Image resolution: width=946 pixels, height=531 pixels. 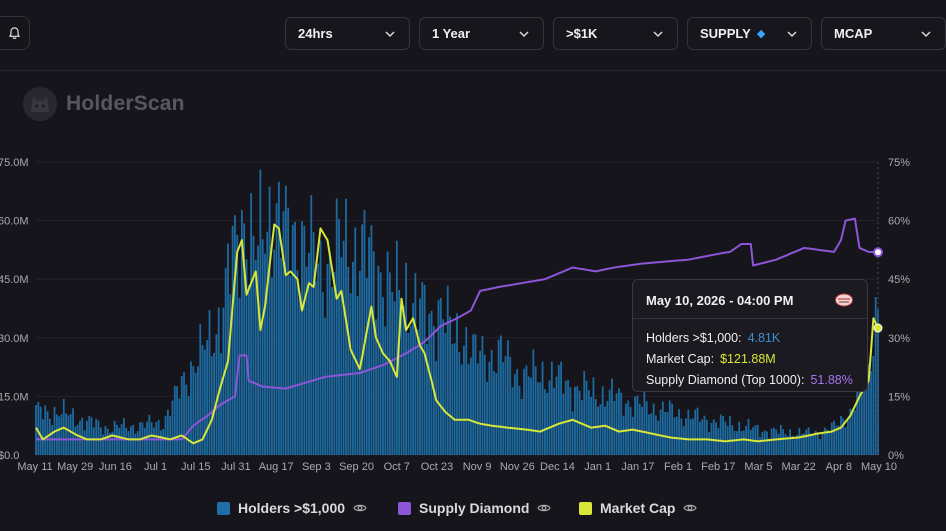 What do you see at coordinates (14, 163) in the screenshot?
I see `y-axis-left-tick-label: 75.0M` at bounding box center [14, 163].